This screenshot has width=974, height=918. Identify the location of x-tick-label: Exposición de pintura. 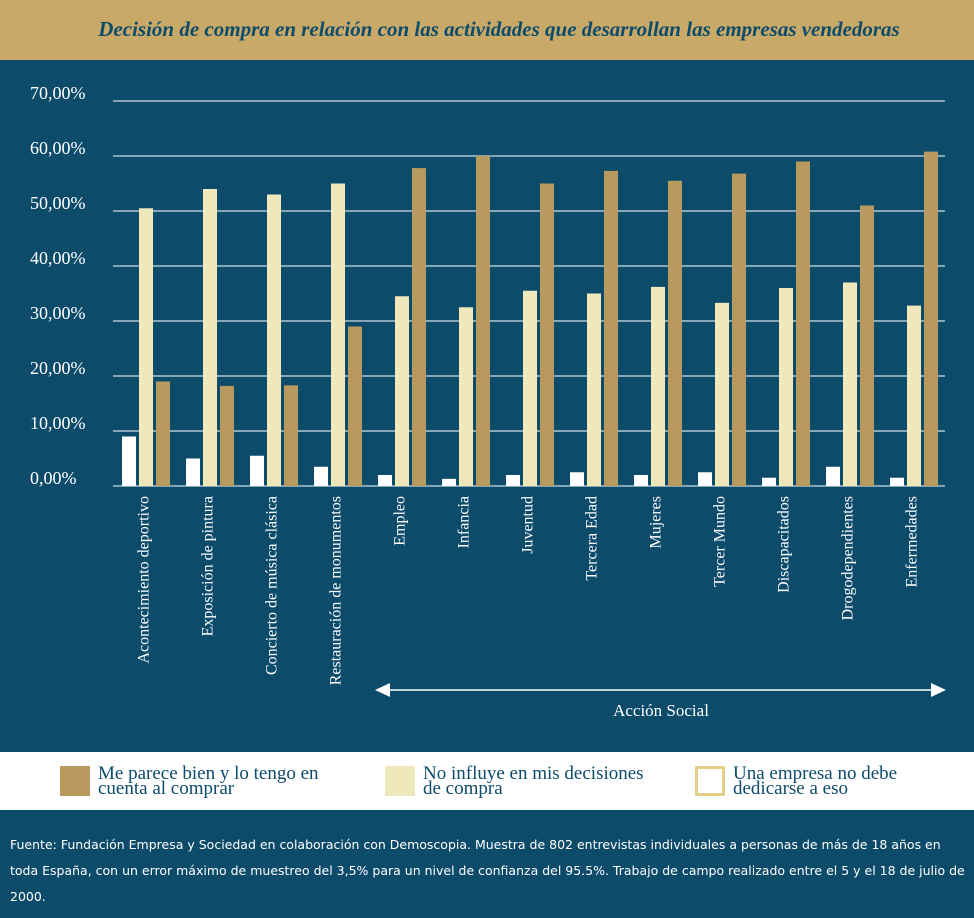
(208, 566).